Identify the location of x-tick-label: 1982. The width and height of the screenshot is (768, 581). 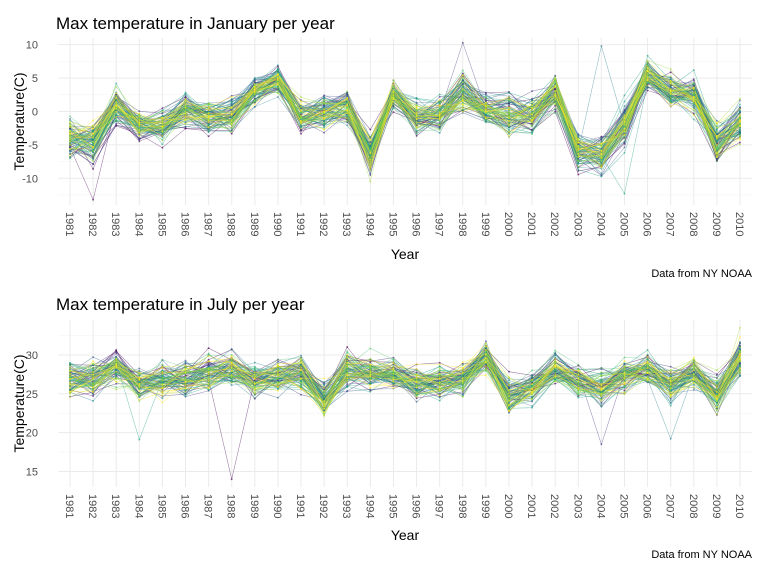
(92, 224).